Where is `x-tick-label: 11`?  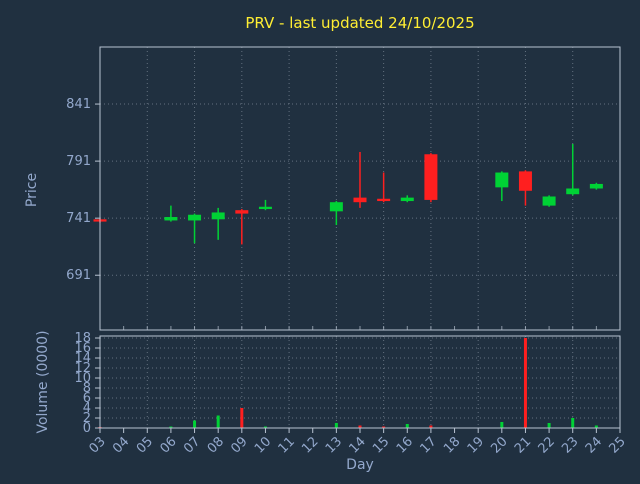
x-tick-label: 11 is located at coordinates (287, 445).